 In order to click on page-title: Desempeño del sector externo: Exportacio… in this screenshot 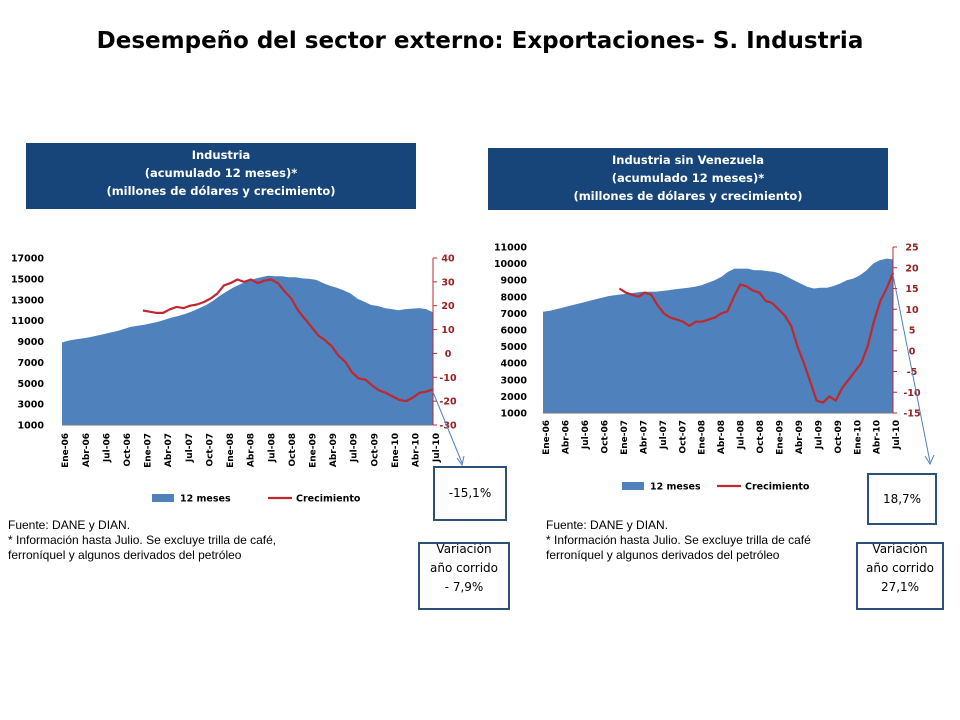, I will do `click(480, 41)`.